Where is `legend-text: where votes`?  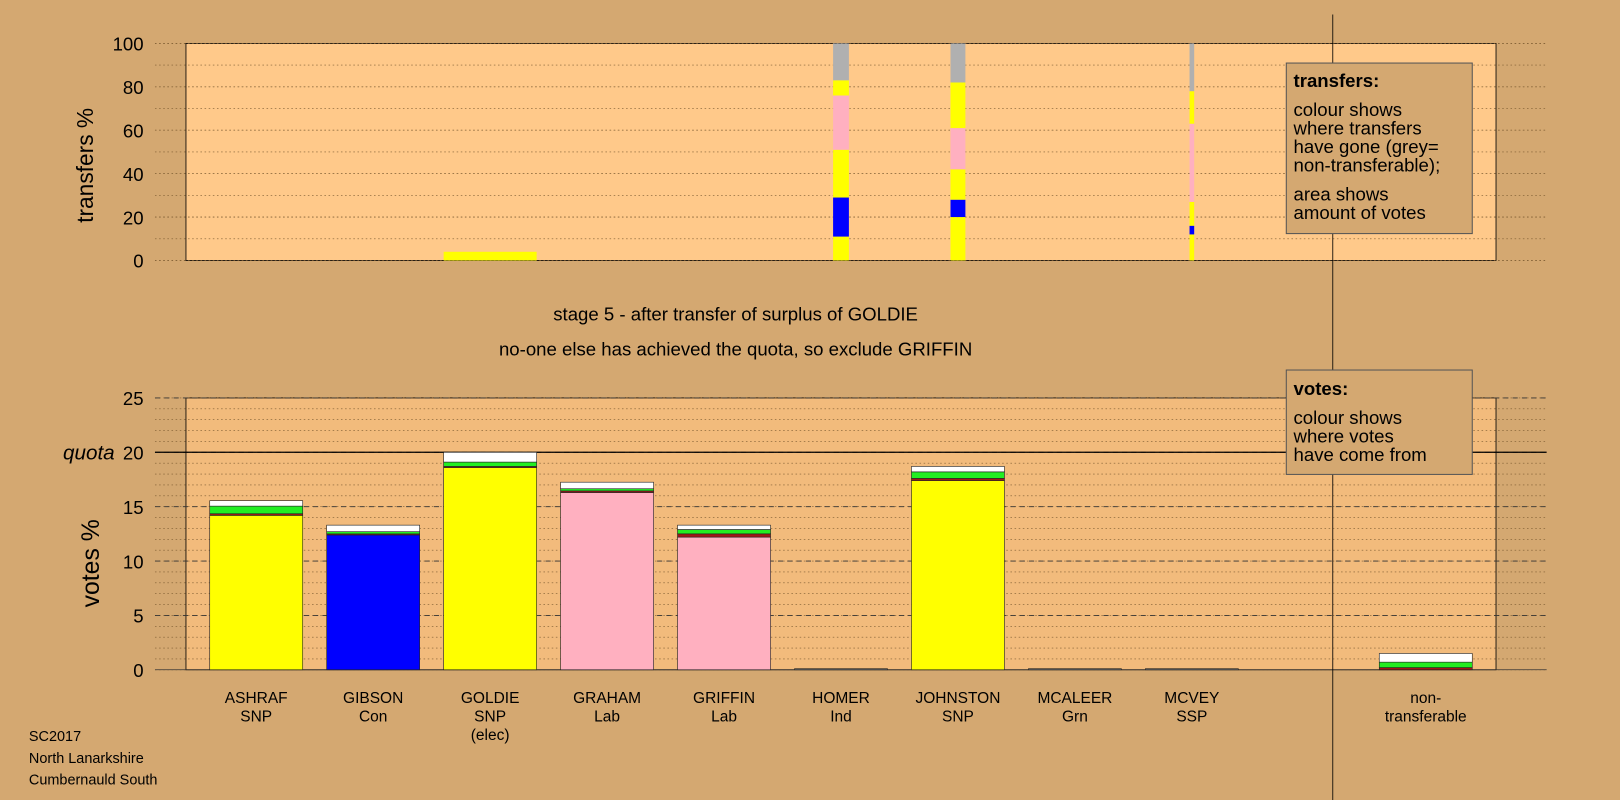
legend-text: where votes is located at coordinates (1343, 435).